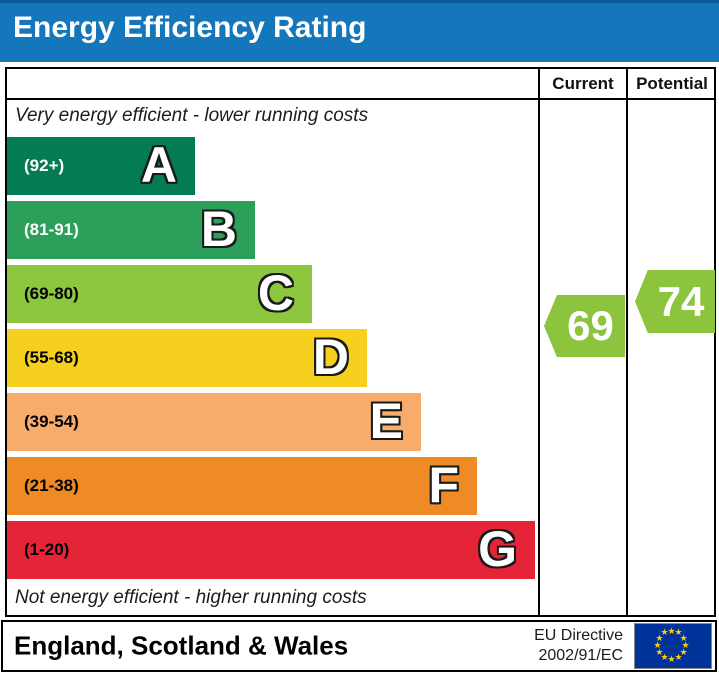  I want to click on eu-flag: ★ ★ ★ ★ ★ ★ ★ ★ ★ ★ ★ ★, so click(673, 646).